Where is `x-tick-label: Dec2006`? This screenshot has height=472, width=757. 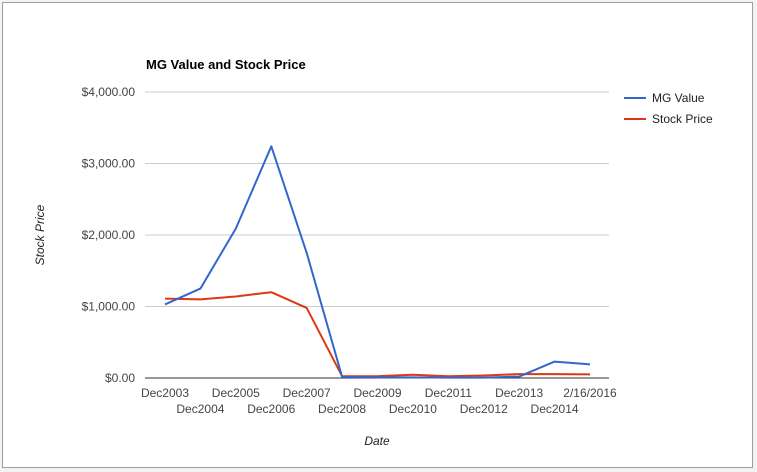 x-tick-label: Dec2006 is located at coordinates (271, 409).